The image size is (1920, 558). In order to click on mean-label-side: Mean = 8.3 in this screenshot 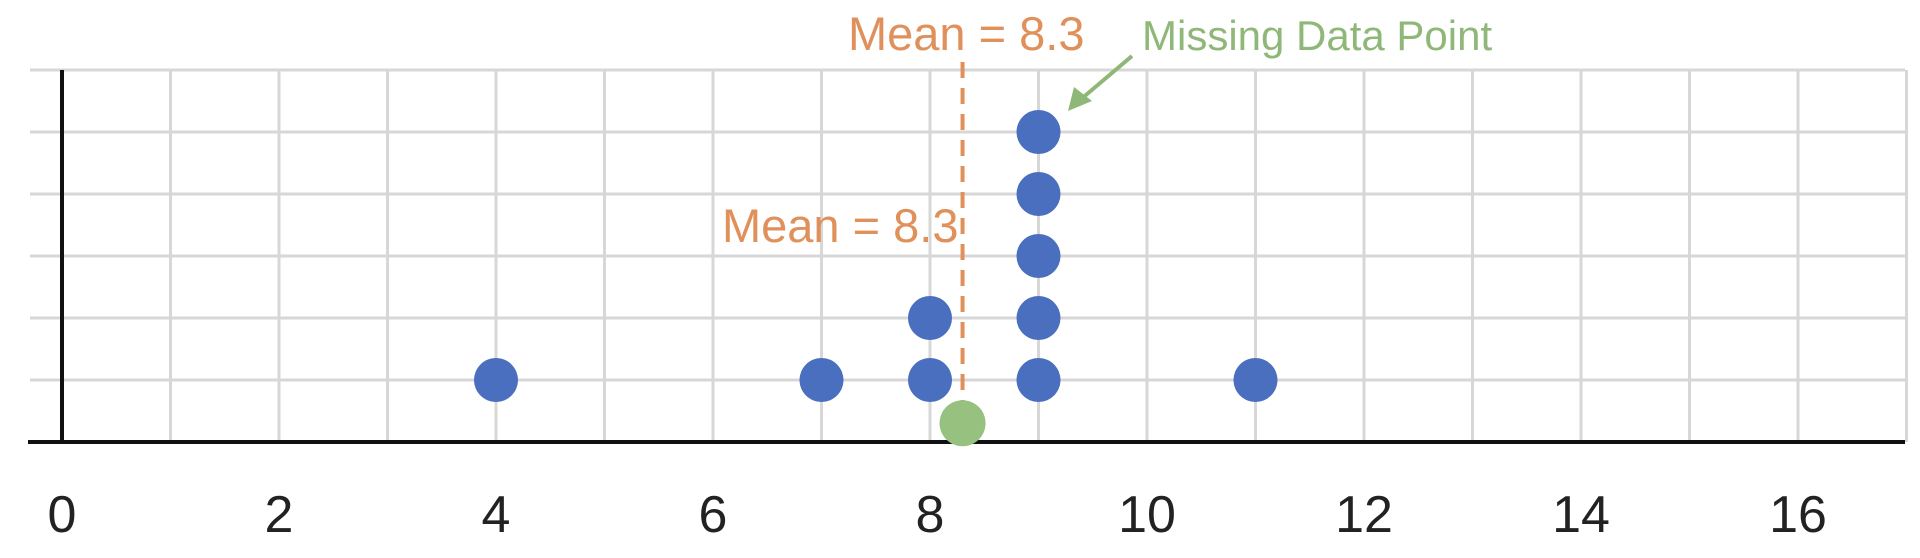, I will do `click(840, 225)`.